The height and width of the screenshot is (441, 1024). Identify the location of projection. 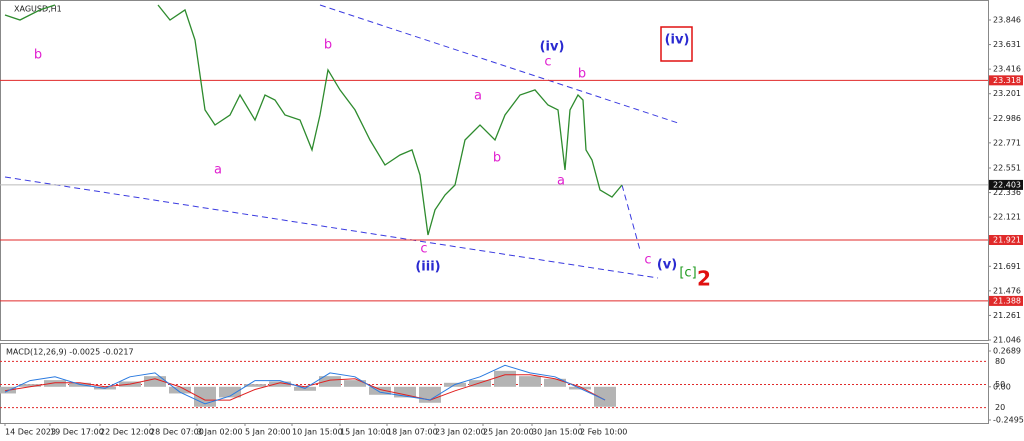
(631, 217).